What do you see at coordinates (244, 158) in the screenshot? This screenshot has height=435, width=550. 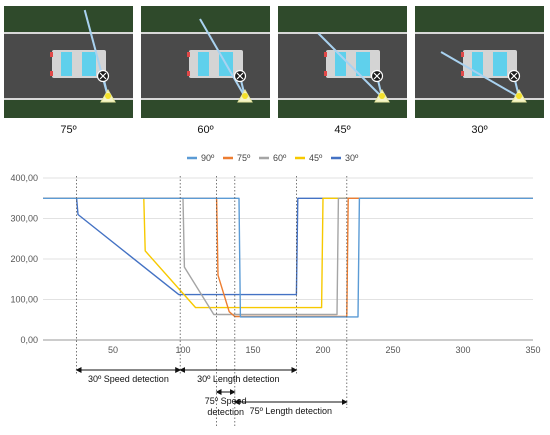 I see `legend-label: 75º` at bounding box center [244, 158].